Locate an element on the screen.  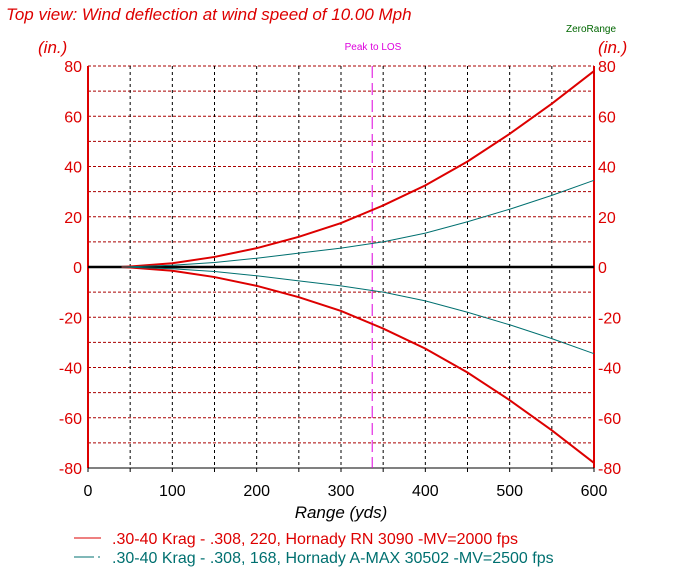
y-axis-label-left: (in.) is located at coordinates (52, 47).